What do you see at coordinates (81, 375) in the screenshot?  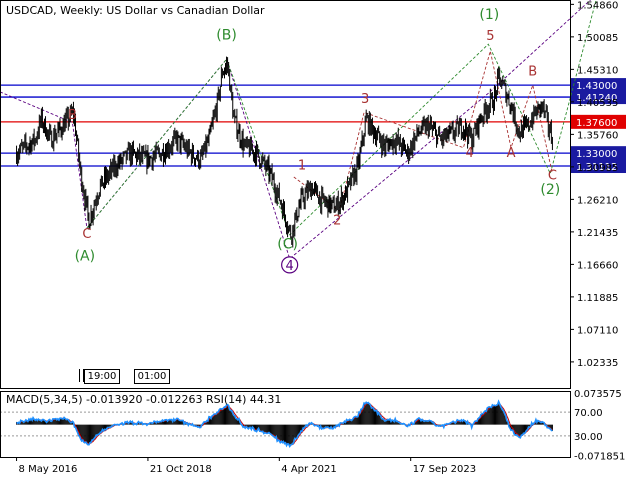 I see `time-box-marker` at bounding box center [81, 375].